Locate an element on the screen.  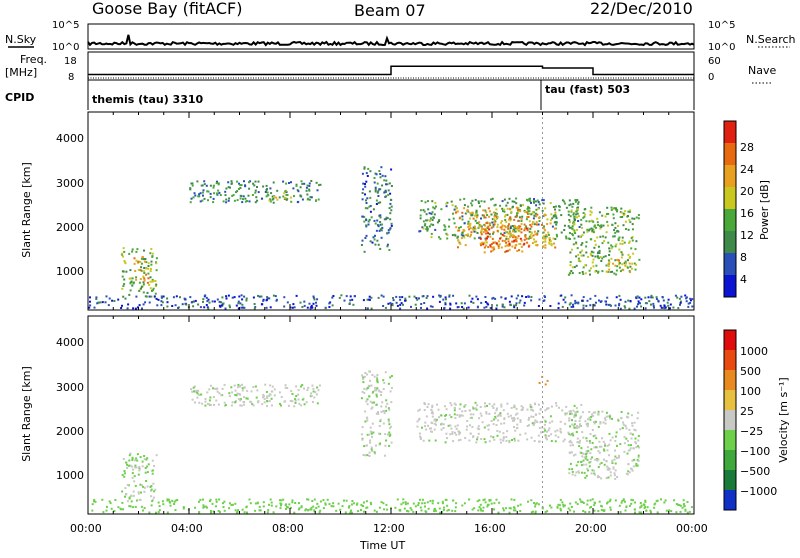
power-ytick-3000: 3000 is located at coordinates (70, 183).